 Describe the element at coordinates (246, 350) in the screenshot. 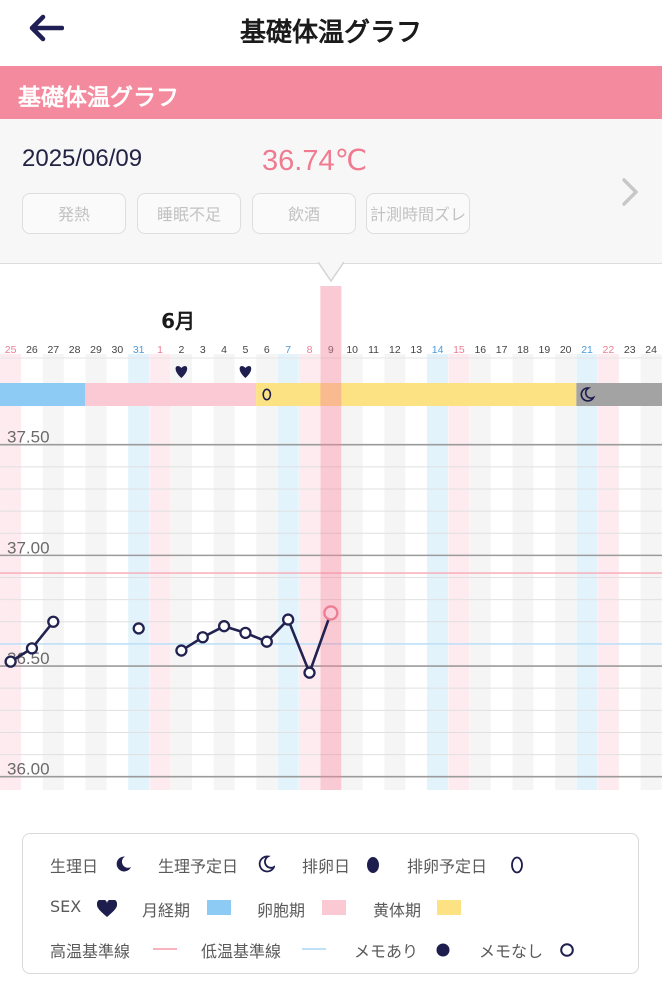

I see `day-label: 5` at that location.